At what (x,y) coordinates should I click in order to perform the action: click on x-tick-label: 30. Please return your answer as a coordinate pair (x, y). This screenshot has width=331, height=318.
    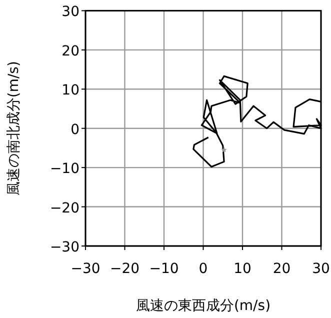
    Looking at the image, I should click on (321, 269).